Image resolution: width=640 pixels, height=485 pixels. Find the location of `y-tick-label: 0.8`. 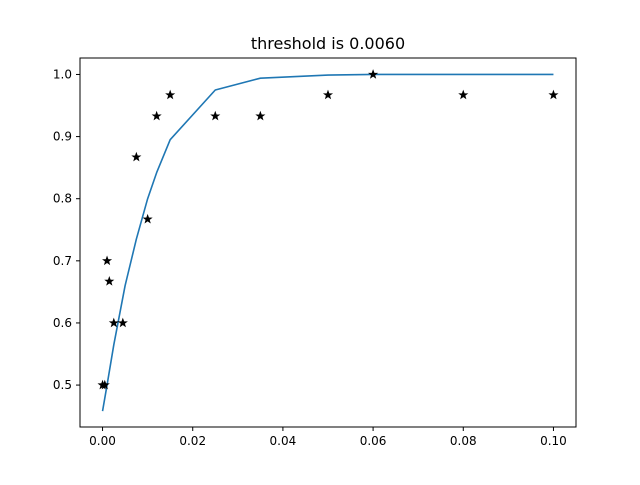

y-tick-label: 0.8 is located at coordinates (62, 199).